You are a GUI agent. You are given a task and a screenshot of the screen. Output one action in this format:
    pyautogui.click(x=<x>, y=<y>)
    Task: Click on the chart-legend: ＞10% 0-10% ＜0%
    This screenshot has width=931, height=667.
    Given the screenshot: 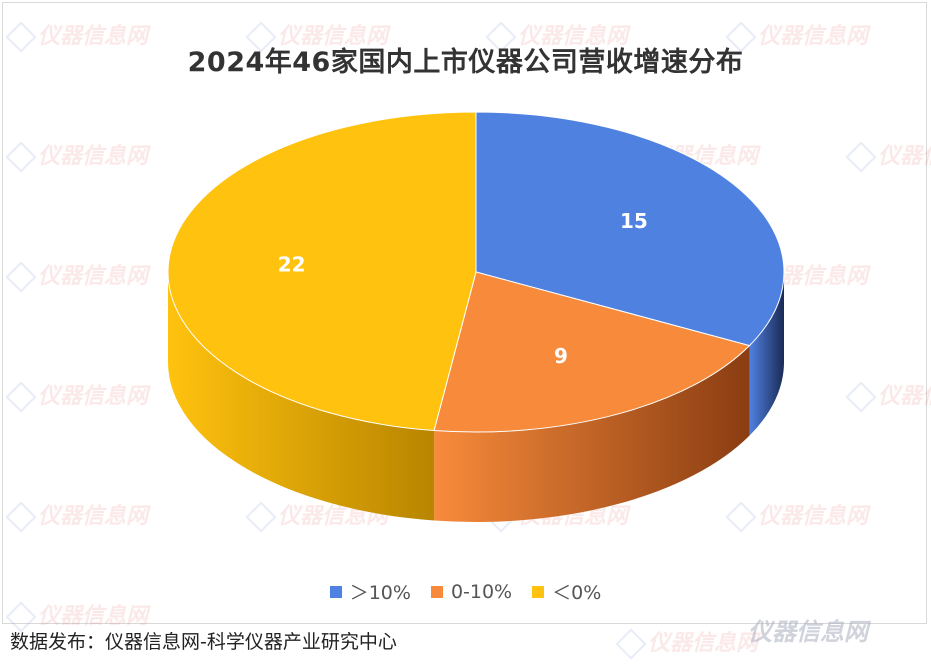 What is the action you would take?
    pyautogui.click(x=465, y=591)
    